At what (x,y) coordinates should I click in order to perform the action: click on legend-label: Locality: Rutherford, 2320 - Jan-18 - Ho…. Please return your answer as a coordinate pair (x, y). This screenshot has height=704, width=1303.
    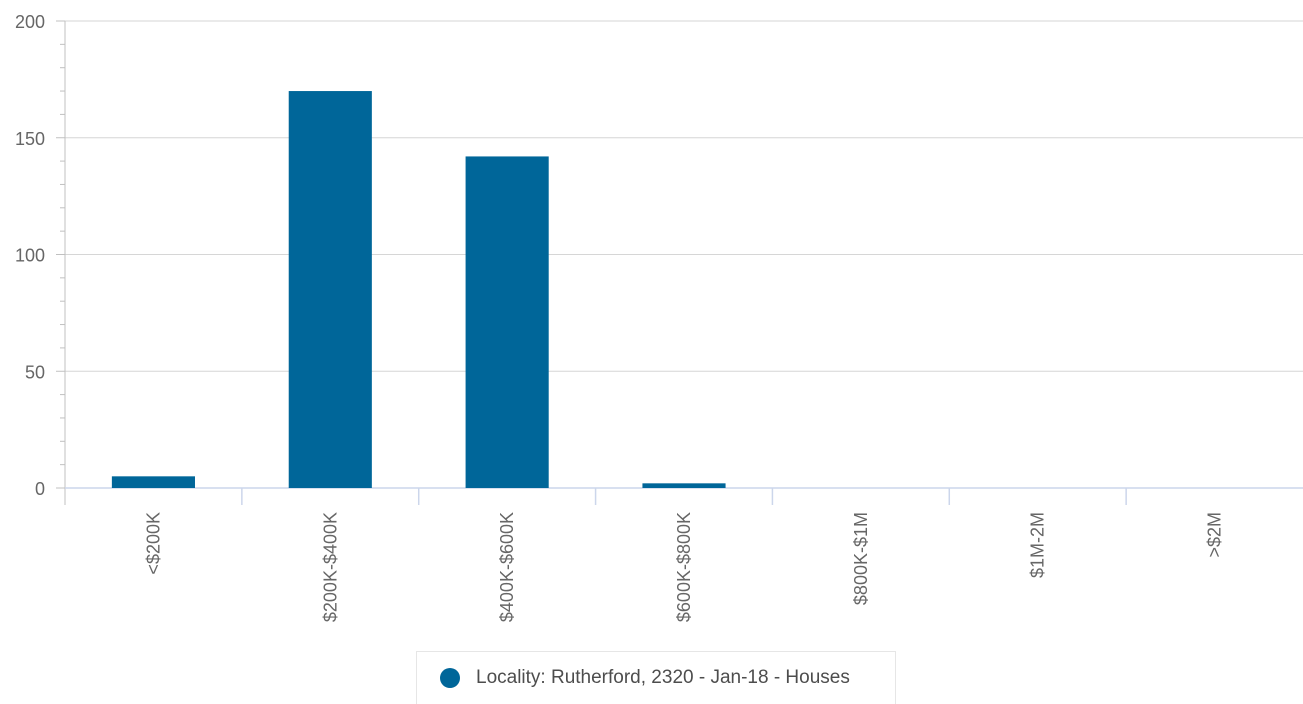
    Looking at the image, I should click on (663, 677).